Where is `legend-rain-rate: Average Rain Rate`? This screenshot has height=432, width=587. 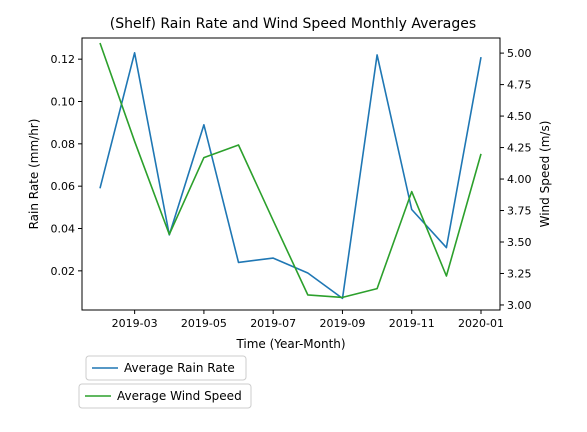
legend-rain-rate: Average Rain Rate is located at coordinates (166, 368).